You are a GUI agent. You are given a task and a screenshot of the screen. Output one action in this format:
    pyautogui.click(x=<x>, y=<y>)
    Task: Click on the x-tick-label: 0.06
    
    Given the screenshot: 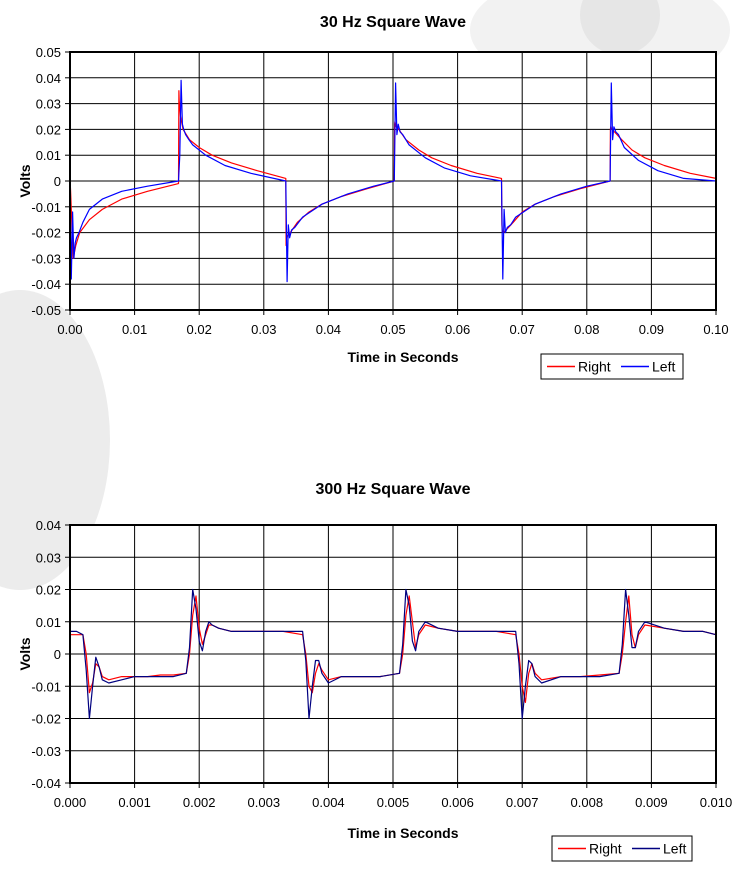 What is the action you would take?
    pyautogui.click(x=457, y=329)
    